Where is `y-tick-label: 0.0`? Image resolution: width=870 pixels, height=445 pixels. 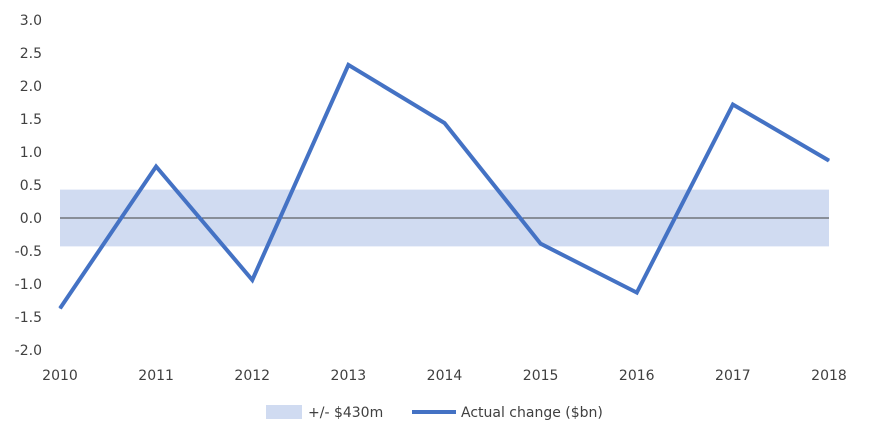 y-tick-label: 0.0 is located at coordinates (31, 219).